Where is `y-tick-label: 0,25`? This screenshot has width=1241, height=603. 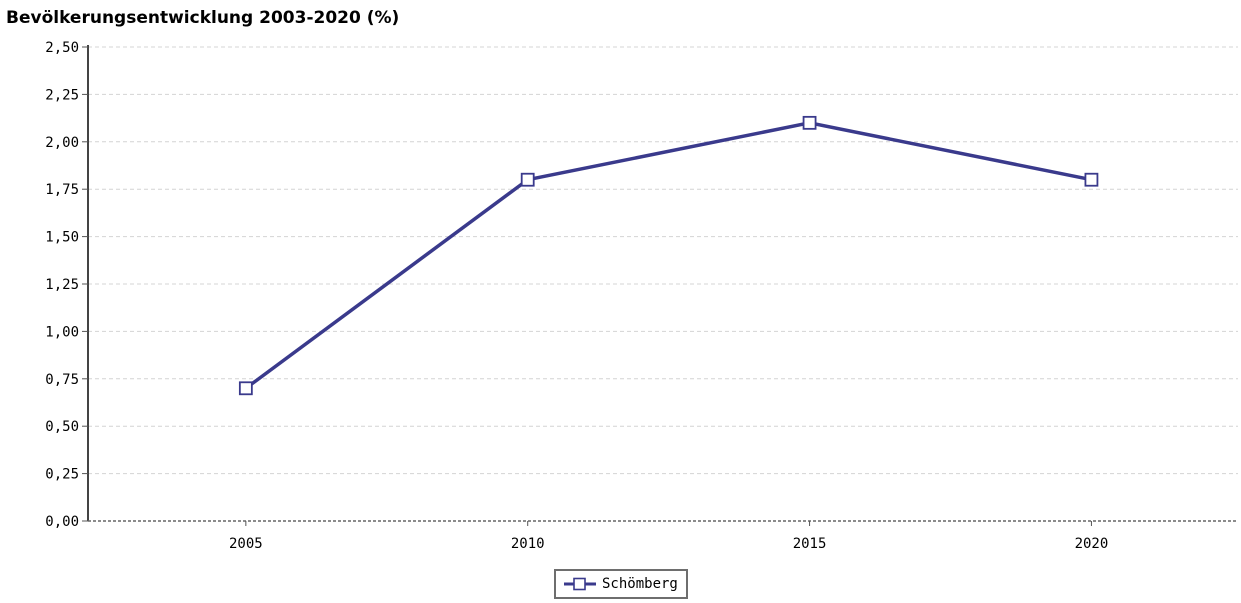
y-tick-label: 0,25 is located at coordinates (62, 475).